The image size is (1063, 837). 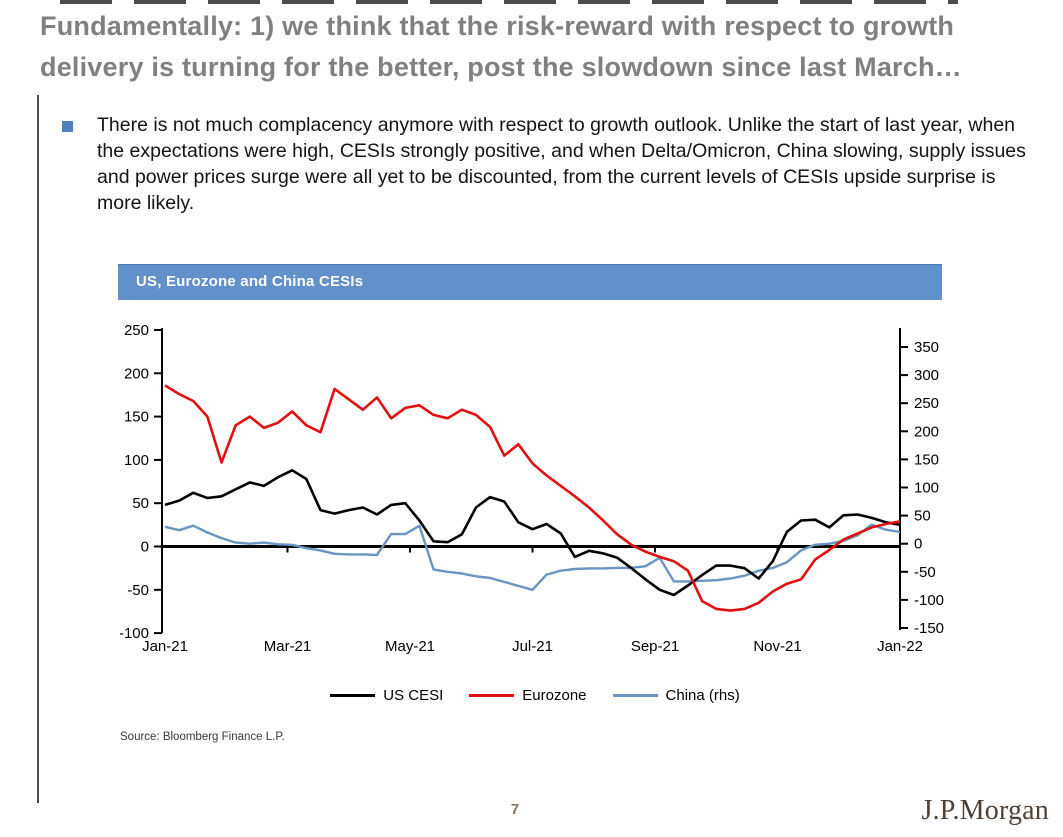 I want to click on left-vertical-rule, so click(x=38, y=449).